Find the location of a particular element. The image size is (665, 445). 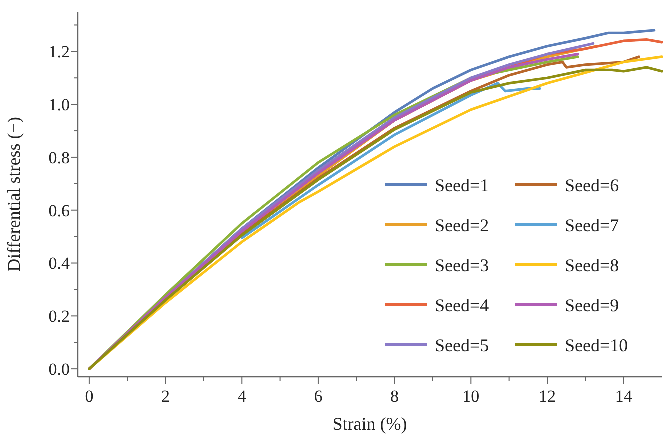

x-tick-label: 8 is located at coordinates (395, 396).